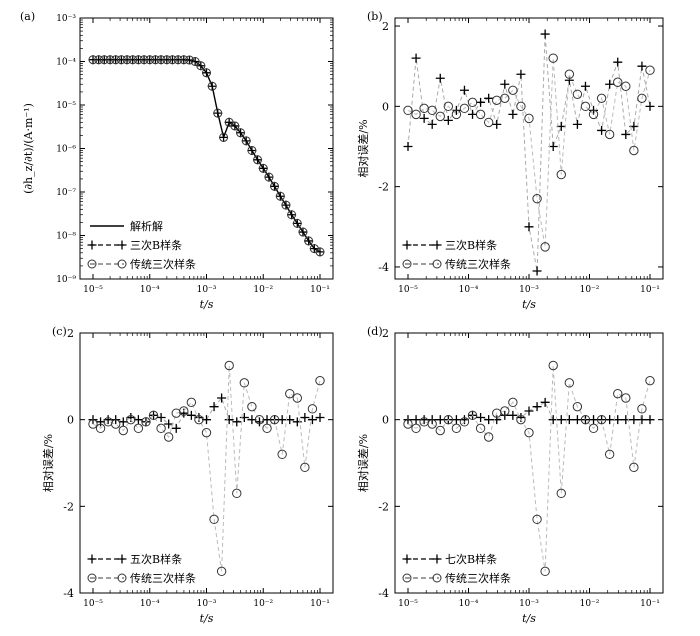 This screenshot has width=700, height=636. Describe the element at coordinates (122, 559) in the screenshot. I see `legend-plus-marker` at that location.